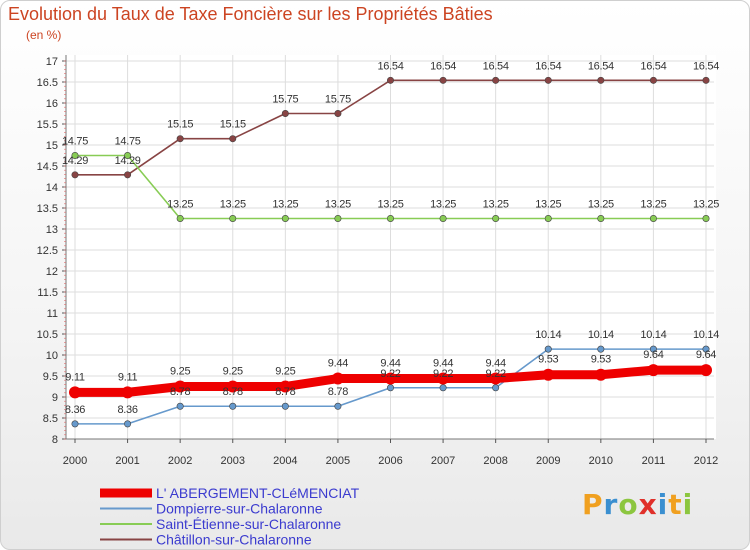 The width and height of the screenshot is (750, 550). I want to click on y-tick-label: 11, so click(52, 314).